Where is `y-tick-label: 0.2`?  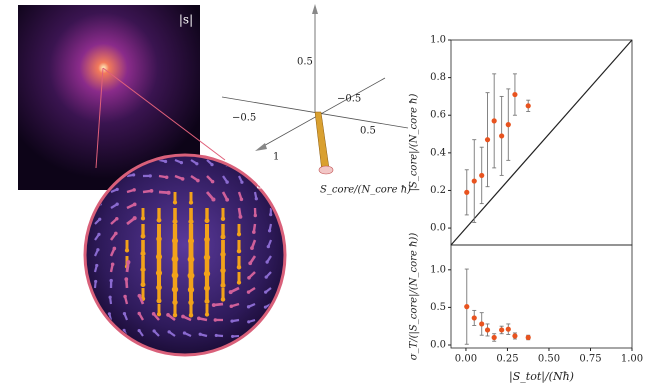
y-tick-label: 0.2 is located at coordinates (438, 190).